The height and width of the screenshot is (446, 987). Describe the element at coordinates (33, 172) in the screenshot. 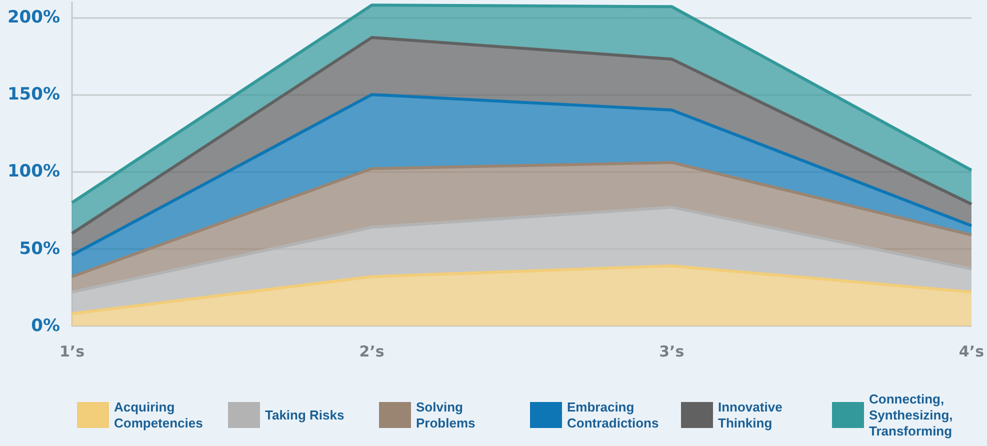

I see `y-tick-label: 100%` at that location.